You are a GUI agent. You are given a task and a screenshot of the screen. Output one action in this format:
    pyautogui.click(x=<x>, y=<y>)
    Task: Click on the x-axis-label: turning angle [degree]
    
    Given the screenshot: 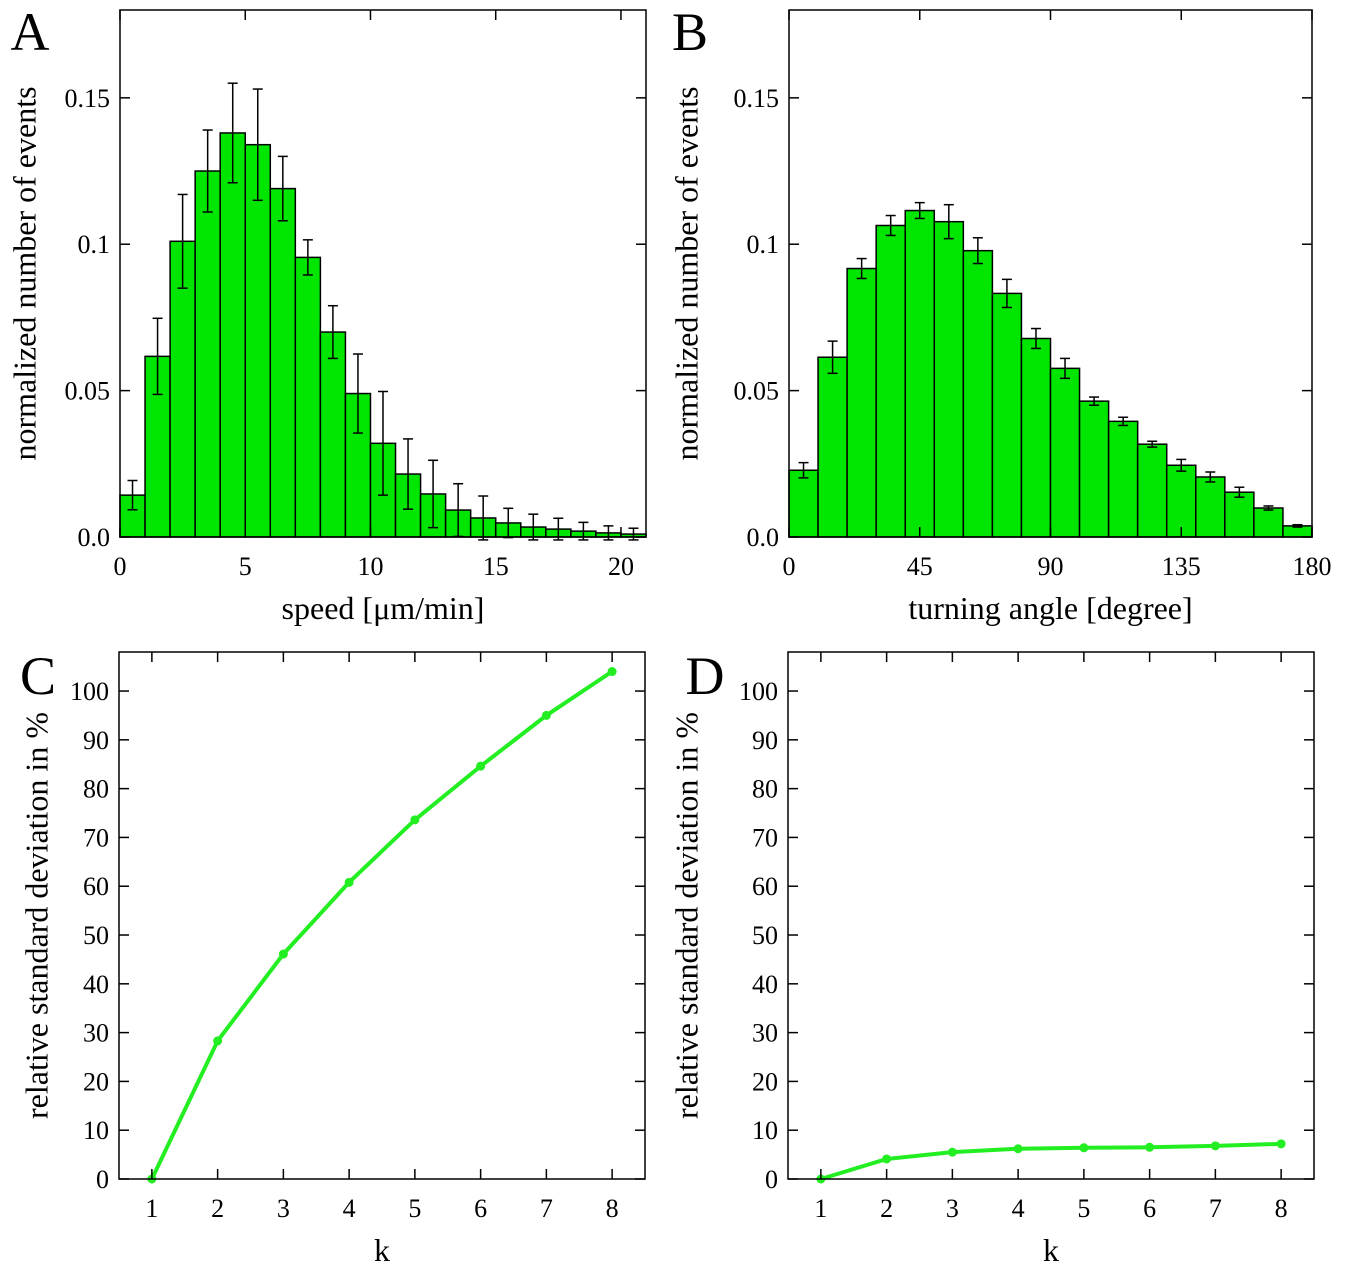 What is the action you would take?
    pyautogui.click(x=1050, y=608)
    